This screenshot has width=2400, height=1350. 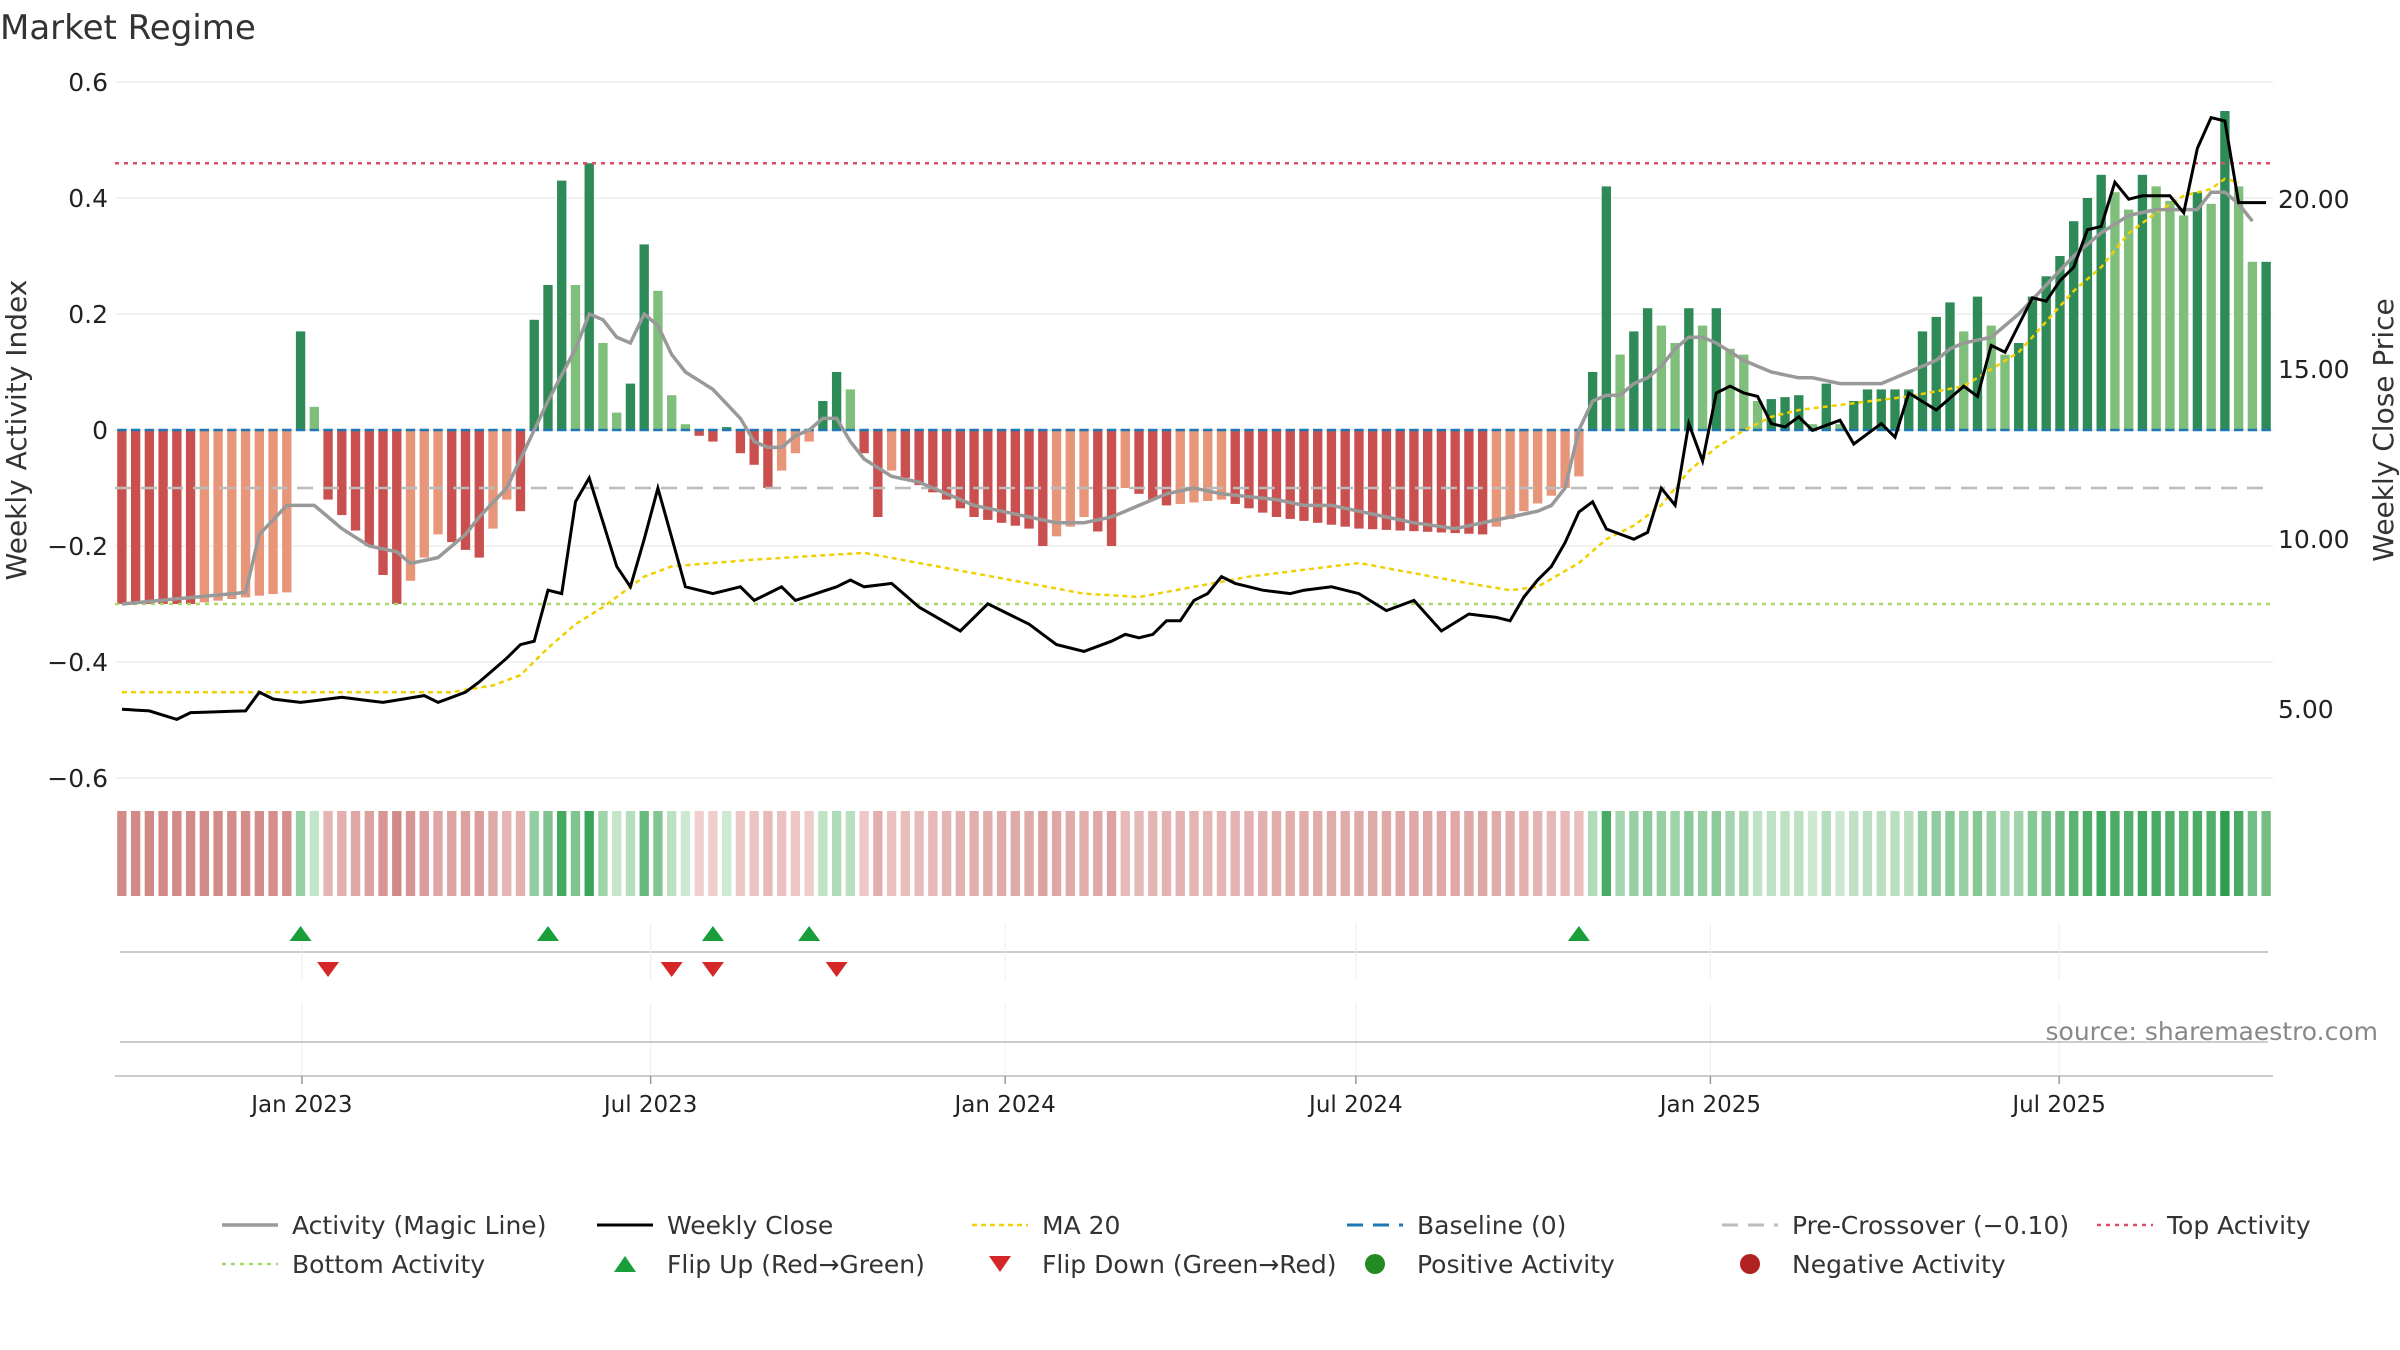 What do you see at coordinates (2306, 709) in the screenshot?
I see `y-right-tick-label: 5.00` at bounding box center [2306, 709].